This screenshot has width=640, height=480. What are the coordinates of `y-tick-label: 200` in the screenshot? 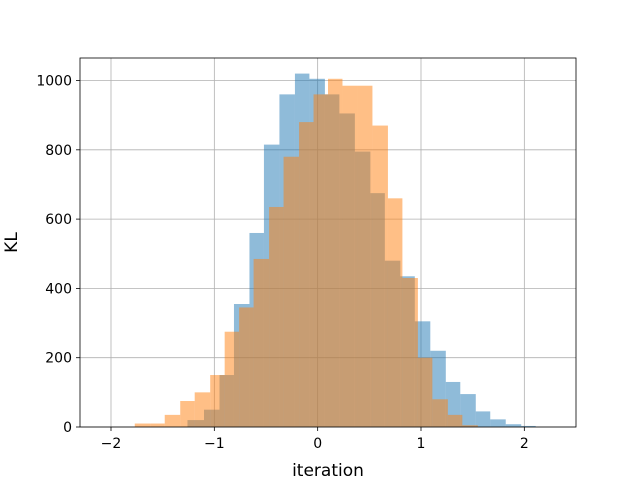 It's located at (58, 359).